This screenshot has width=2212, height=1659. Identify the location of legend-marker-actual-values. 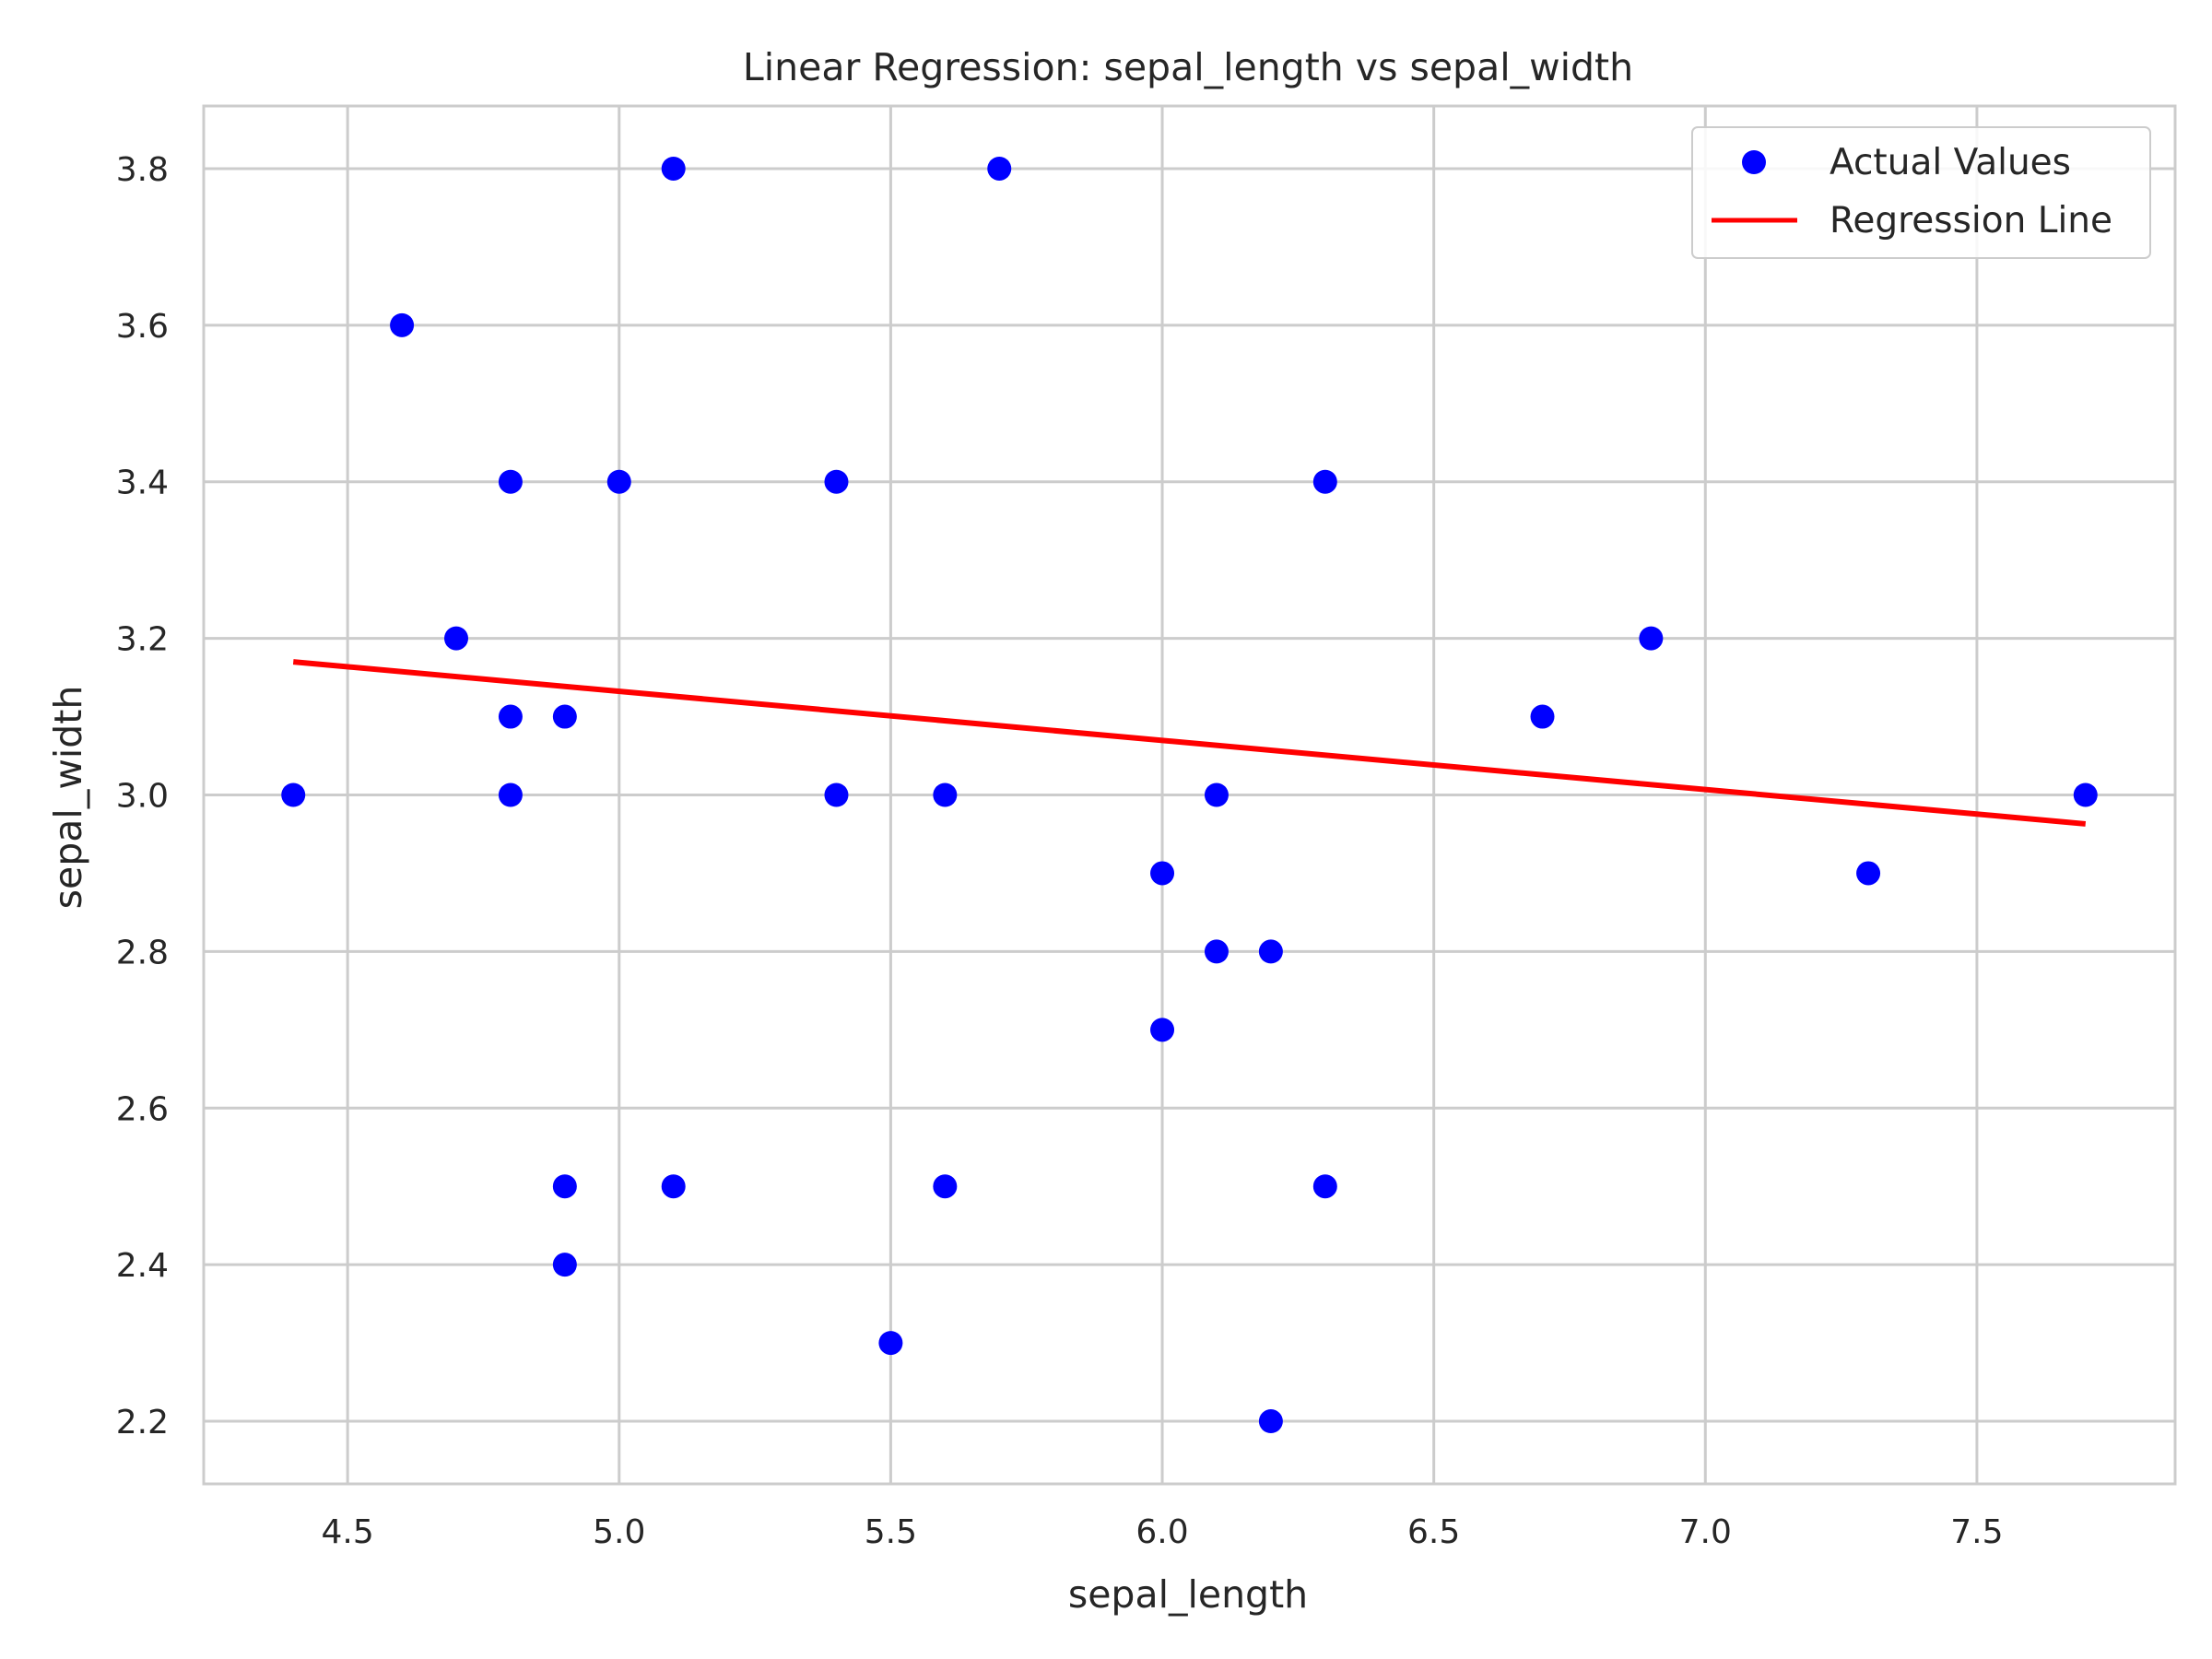
(1754, 162).